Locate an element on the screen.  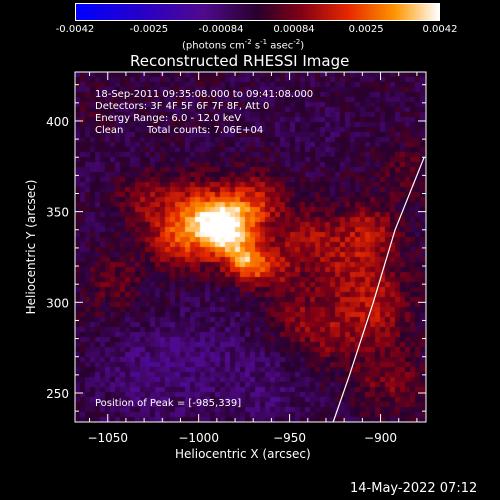
x-axis-label: Heliocentric X (arcsec) is located at coordinates (243, 454).